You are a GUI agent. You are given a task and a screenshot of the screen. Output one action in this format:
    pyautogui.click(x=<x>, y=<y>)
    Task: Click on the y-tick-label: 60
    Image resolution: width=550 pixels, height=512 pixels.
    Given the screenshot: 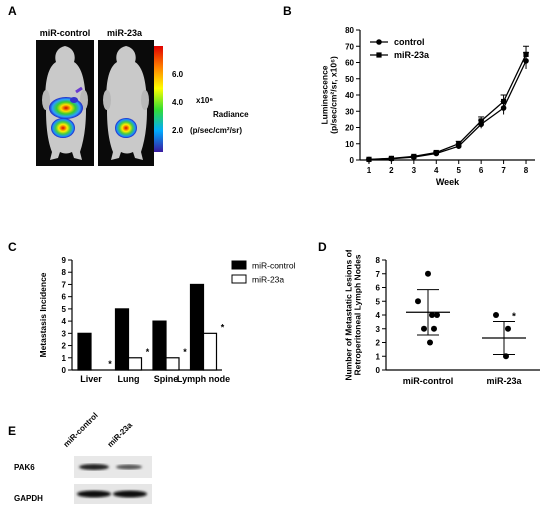 What is the action you would take?
    pyautogui.click(x=349, y=63)
    